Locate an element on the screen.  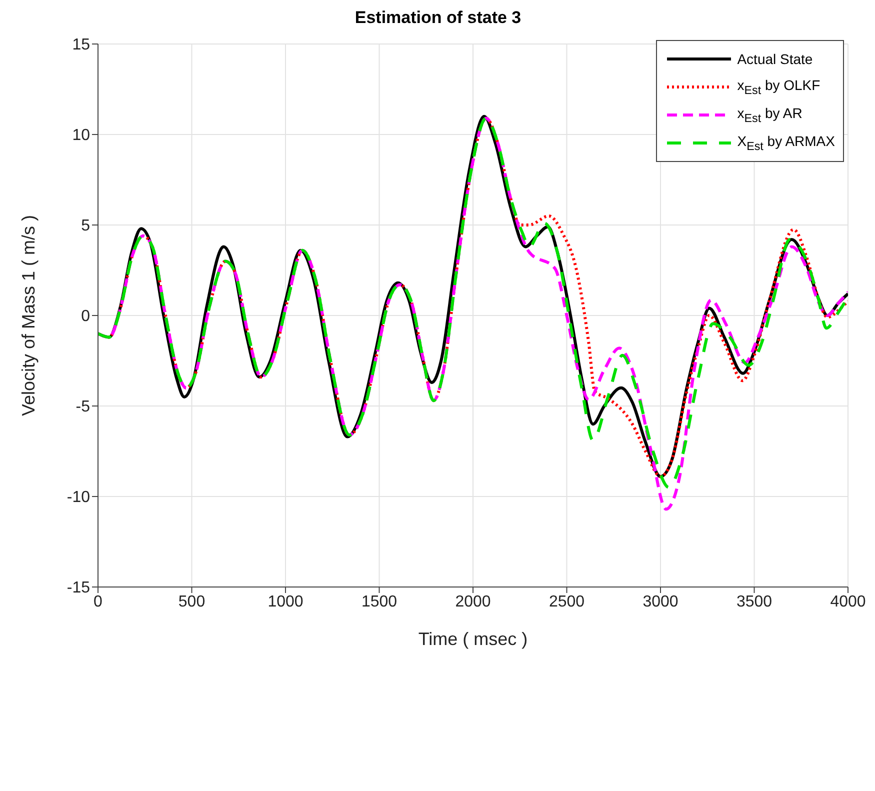
y-tick-label: 15 is located at coordinates (81, 45).